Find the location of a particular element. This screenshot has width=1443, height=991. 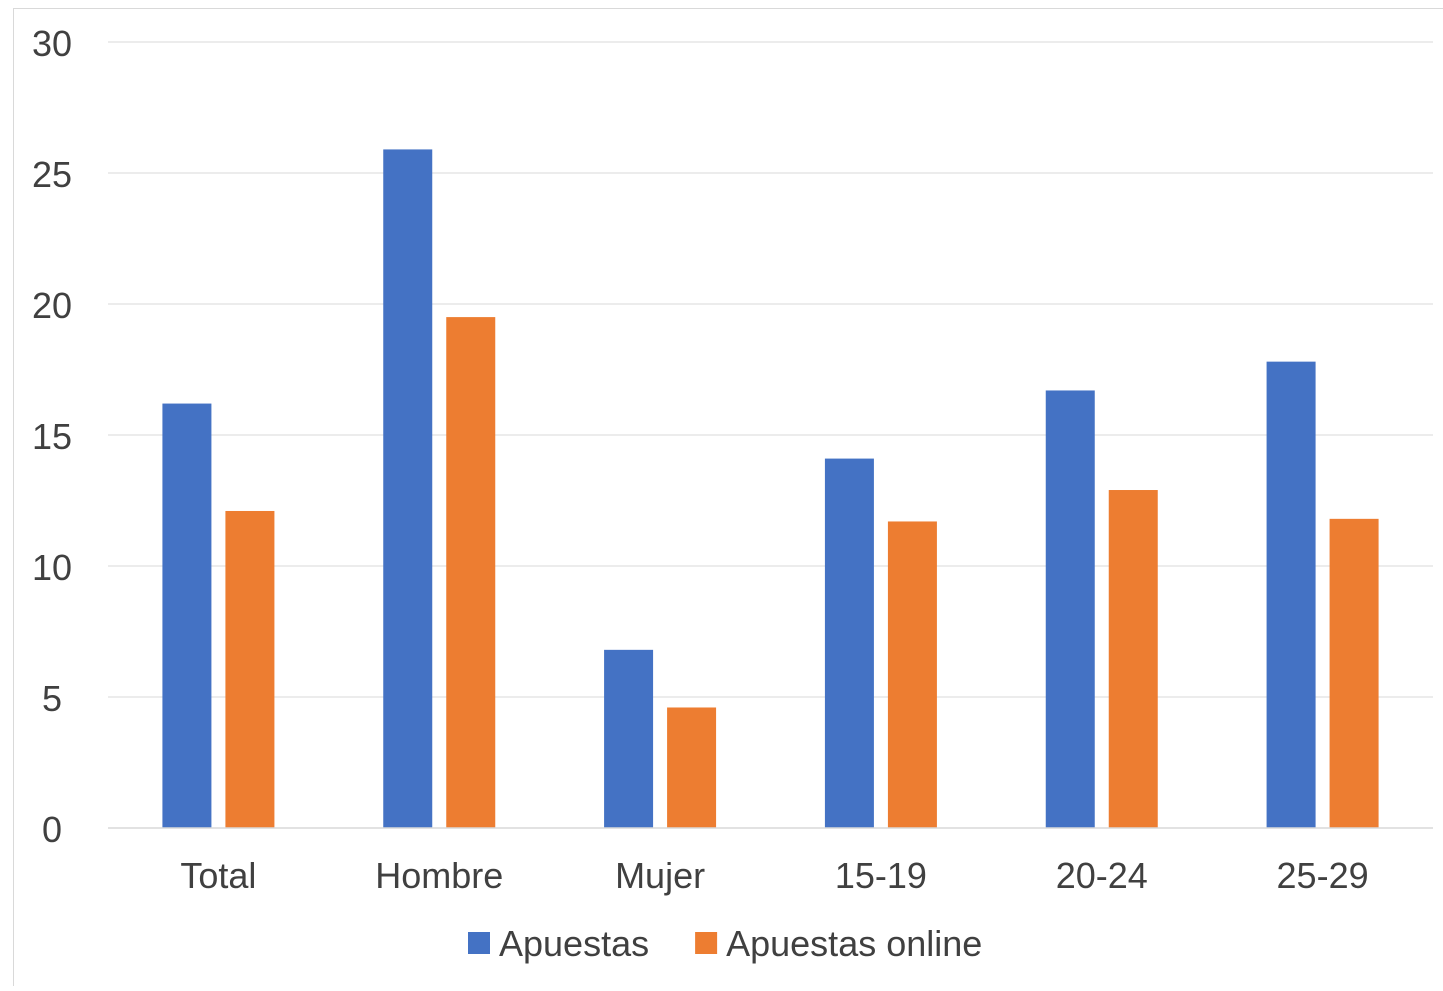

legend-swatch-apuestas-online is located at coordinates (706, 943).